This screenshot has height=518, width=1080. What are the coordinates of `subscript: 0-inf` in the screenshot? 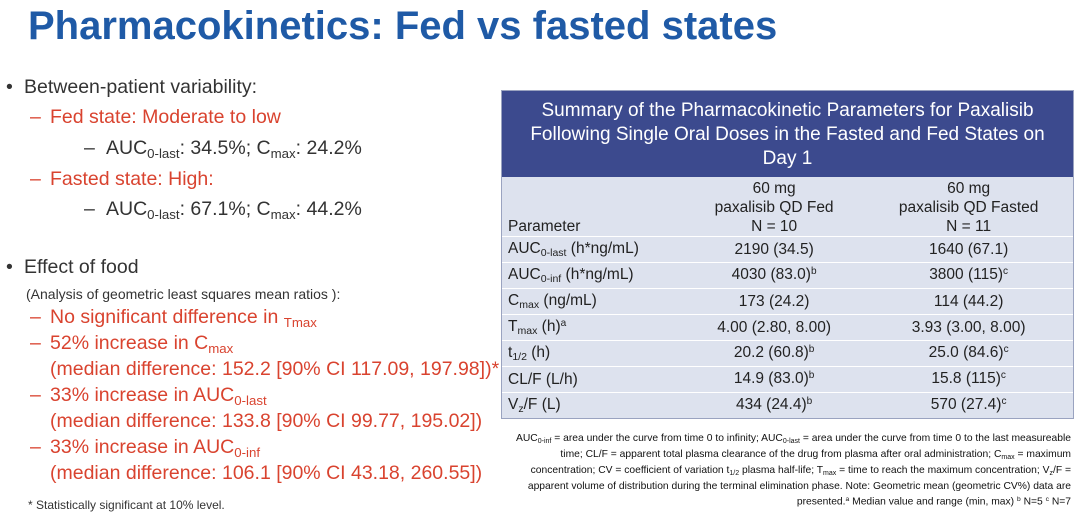 It's located at (551, 279).